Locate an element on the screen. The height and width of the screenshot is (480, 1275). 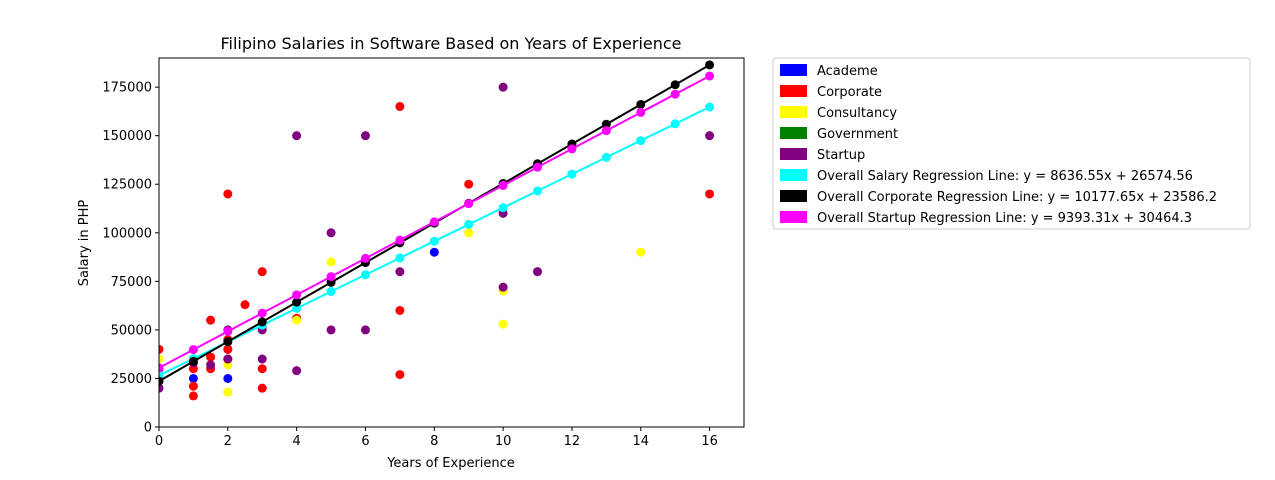
y-tick-label: 175000 is located at coordinates (127, 88).